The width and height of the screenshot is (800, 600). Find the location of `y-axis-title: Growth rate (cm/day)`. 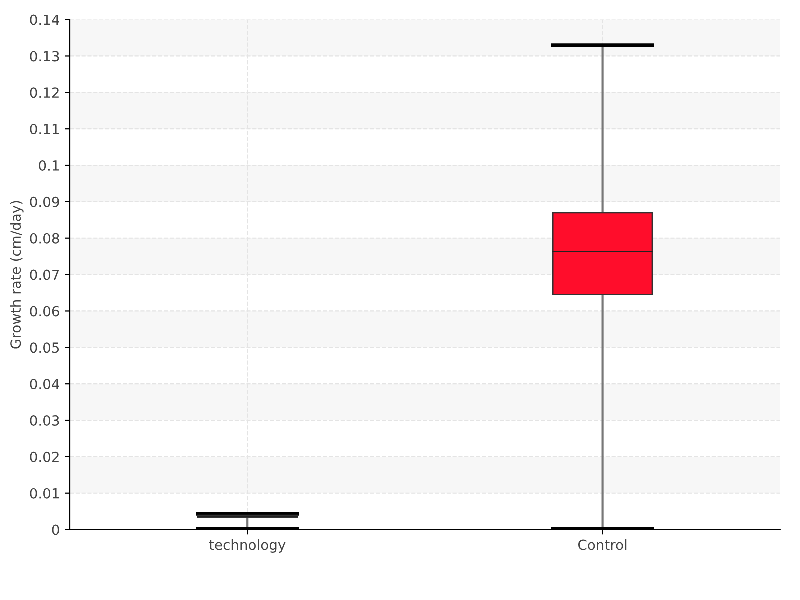

y-axis-title: Growth rate (cm/day) is located at coordinates (17, 275).